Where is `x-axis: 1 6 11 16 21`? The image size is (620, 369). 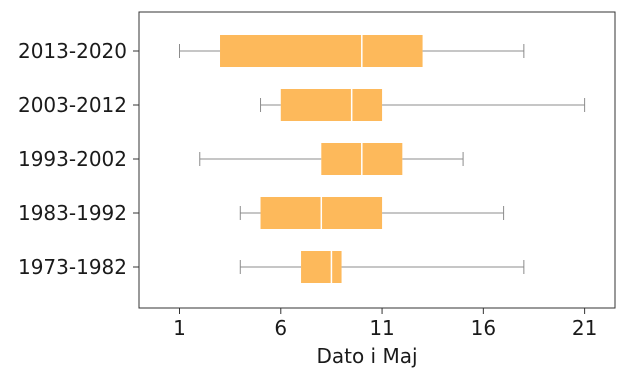
x-axis: 1 6 11 16 21 is located at coordinates (385, 324).